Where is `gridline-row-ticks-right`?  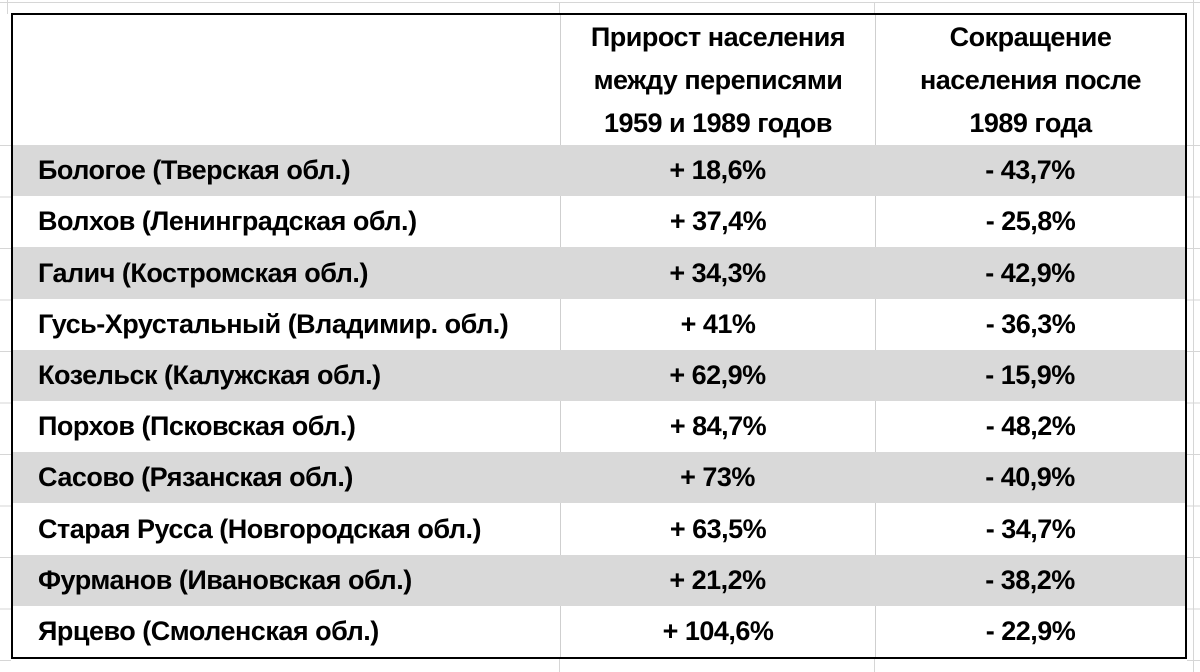
gridline-row-ticks-right is located at coordinates (1193, 403).